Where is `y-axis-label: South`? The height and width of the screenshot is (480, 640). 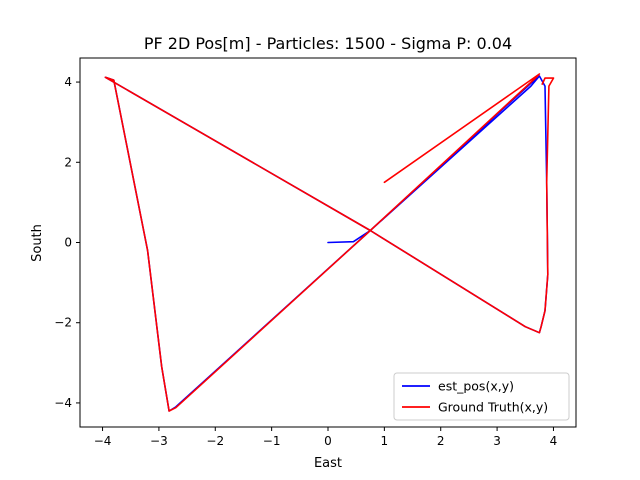 y-axis-label: South is located at coordinates (37, 243).